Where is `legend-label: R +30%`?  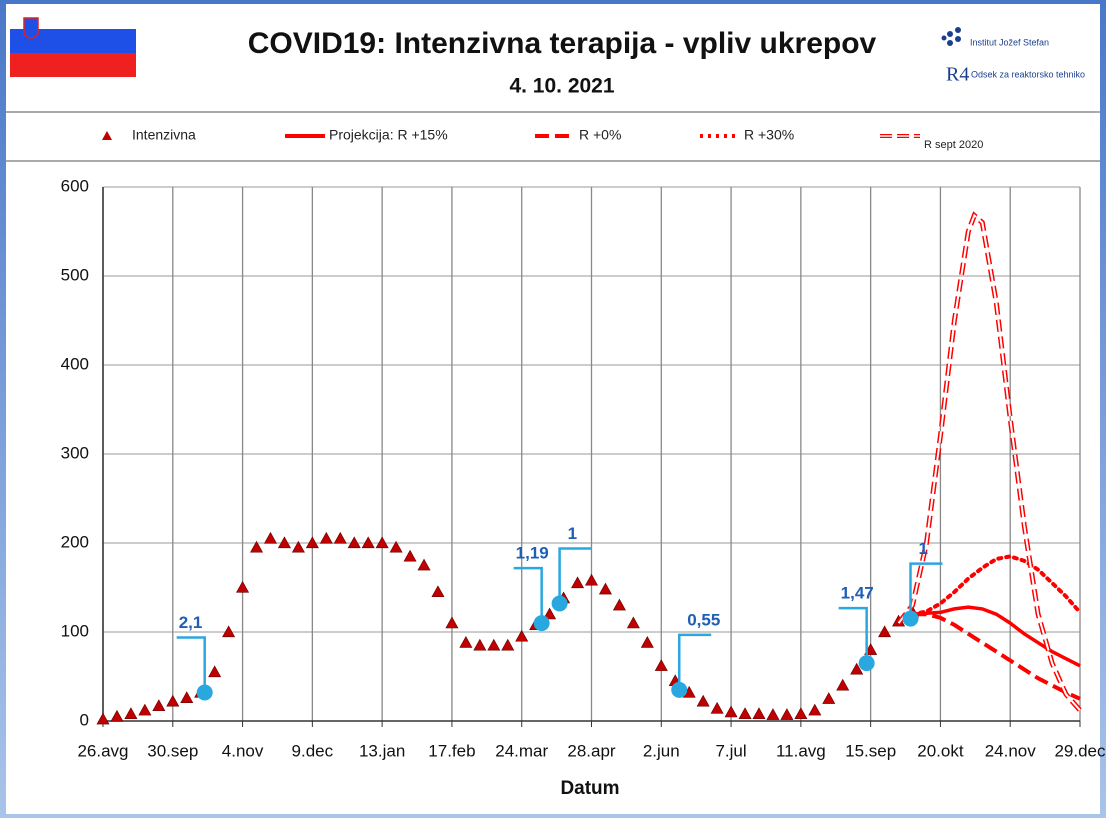
legend-label: R +30% is located at coordinates (769, 135).